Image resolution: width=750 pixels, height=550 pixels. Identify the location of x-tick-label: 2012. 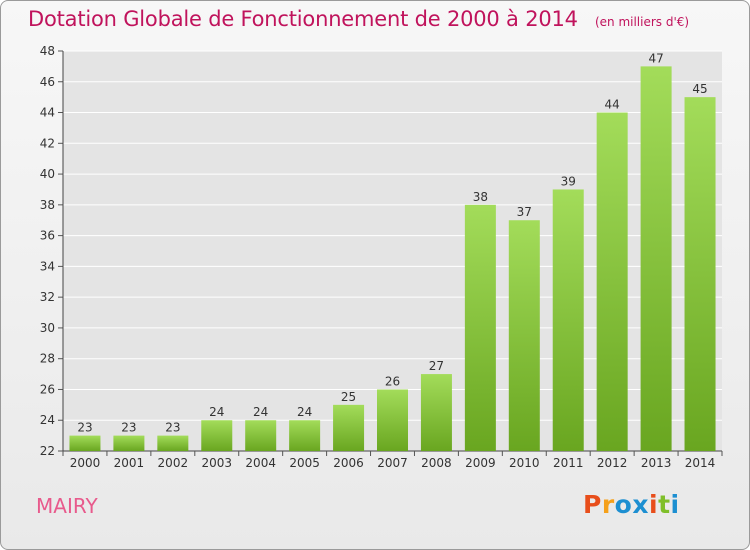
(612, 463).